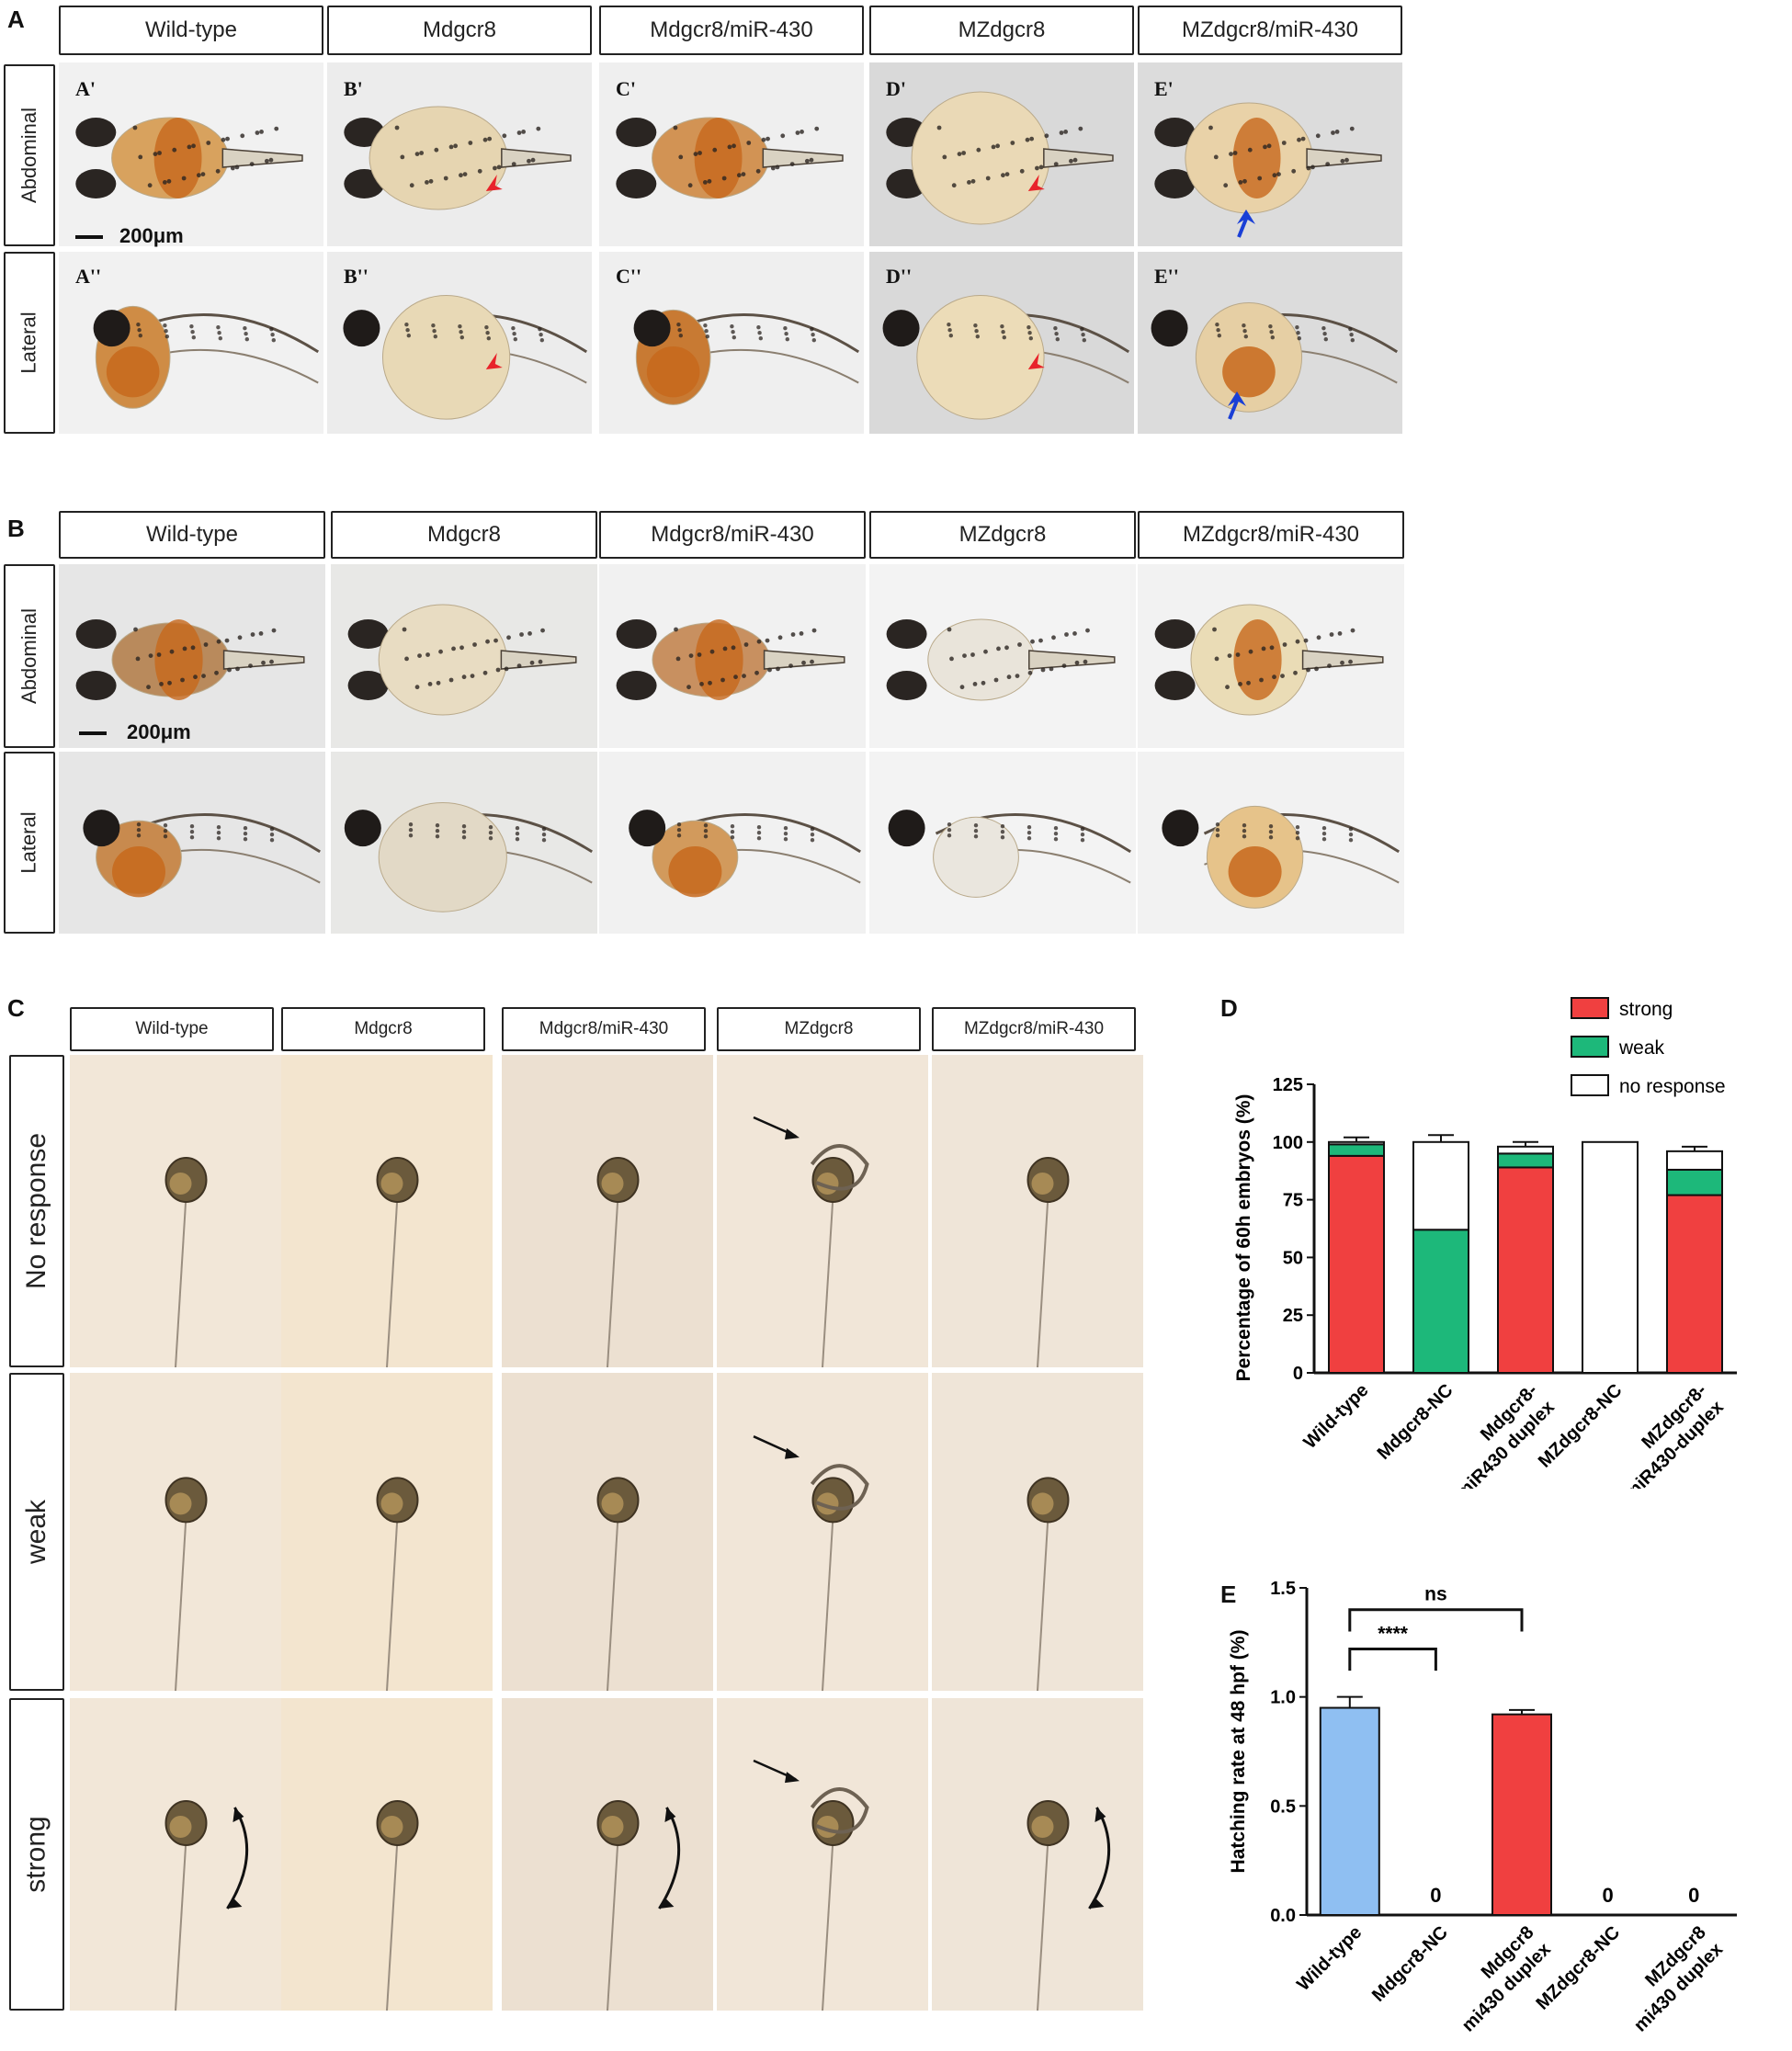  What do you see at coordinates (85, 88) in the screenshot?
I see `panel-sublabel: A'` at bounding box center [85, 88].